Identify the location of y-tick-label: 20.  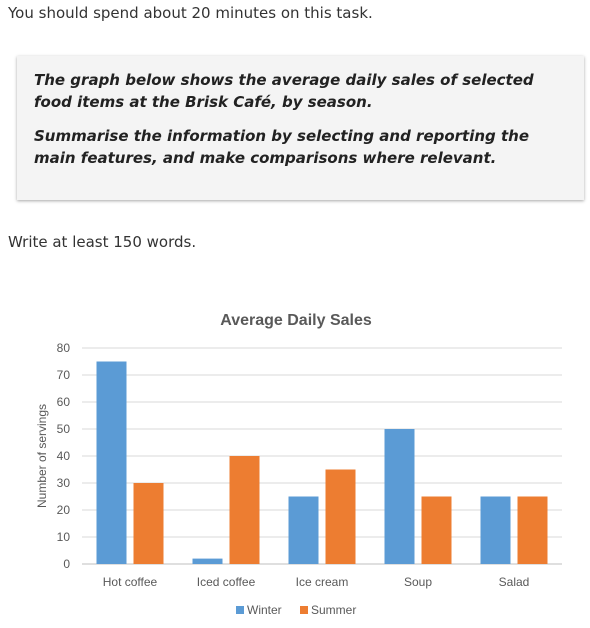
(64, 510).